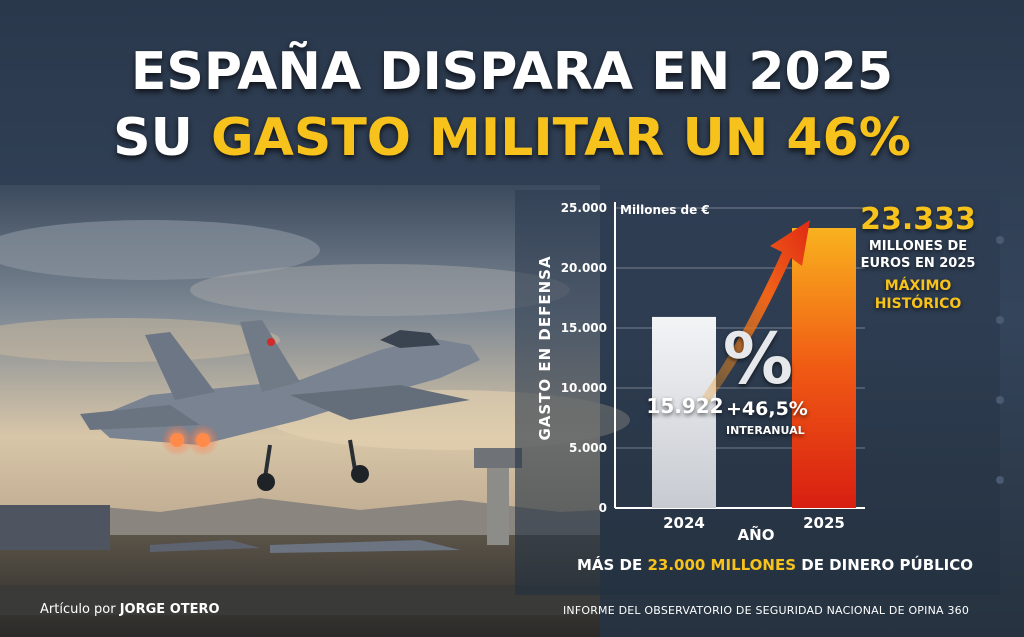 Image resolution: width=1024 pixels, height=637 pixels. I want to click on value-2025-caption: MILLONES DE EUROS EN 2025, so click(918, 255).